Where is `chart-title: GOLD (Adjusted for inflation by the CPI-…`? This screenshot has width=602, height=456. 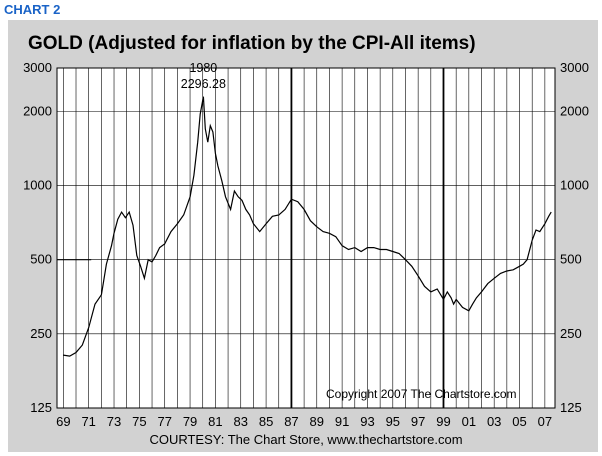 chart-title: GOLD (Adjusted for inflation by the CPI-… is located at coordinates (252, 43).